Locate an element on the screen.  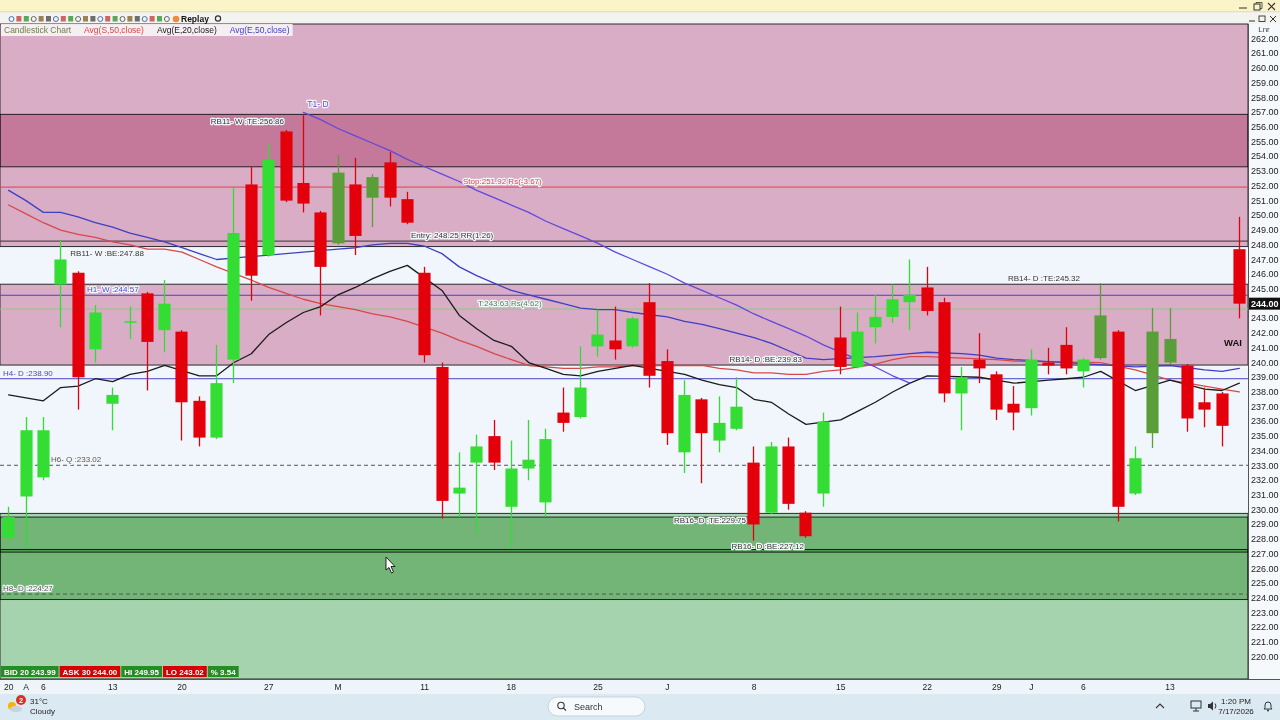
y-tick-label: 249.00 is located at coordinates (1265, 230).